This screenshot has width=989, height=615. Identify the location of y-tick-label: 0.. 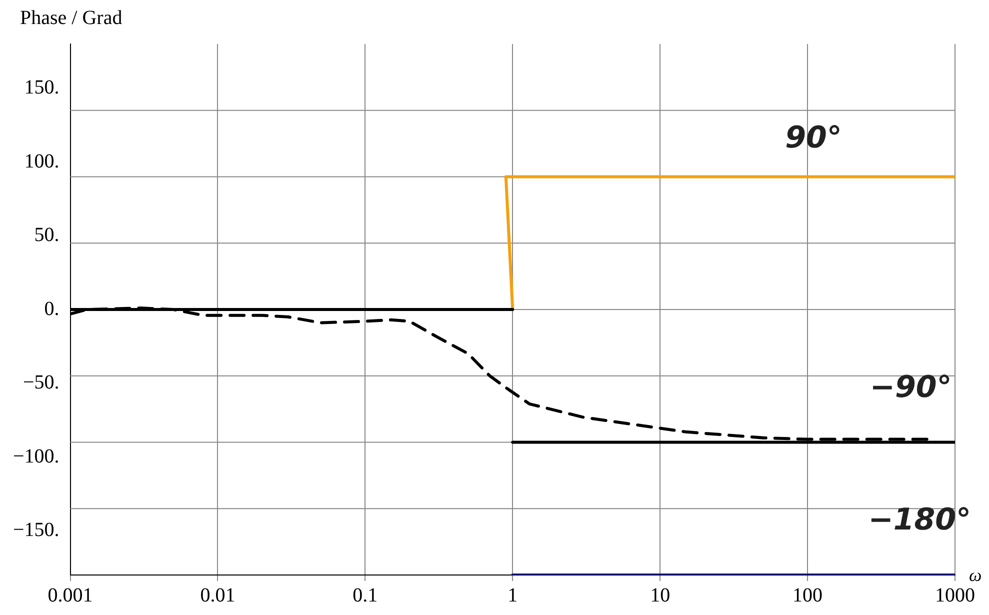
(52, 309).